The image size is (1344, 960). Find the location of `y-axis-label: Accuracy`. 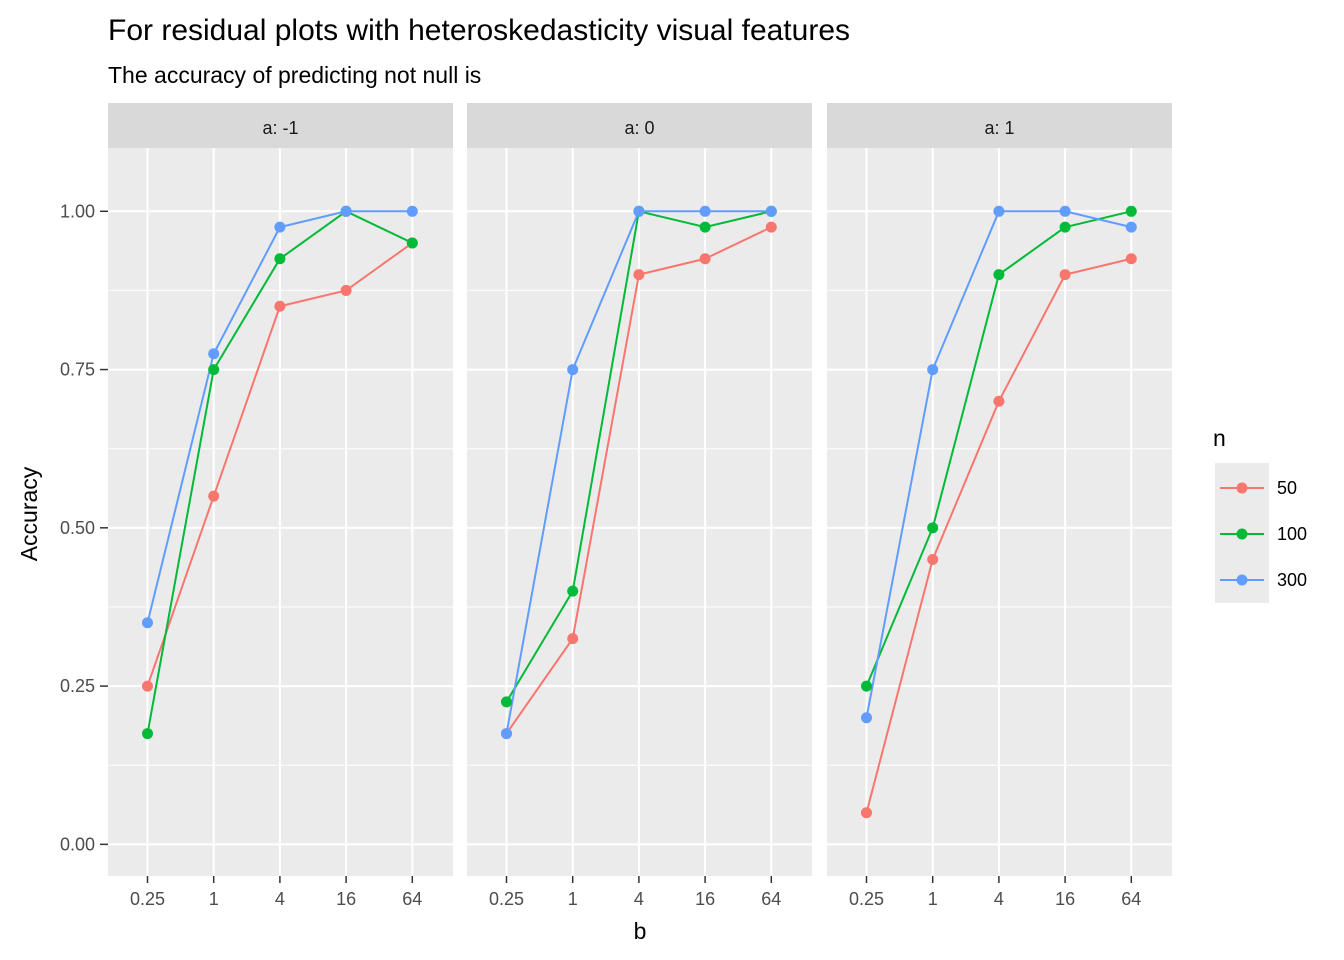

y-axis-label: Accuracy is located at coordinates (29, 513).